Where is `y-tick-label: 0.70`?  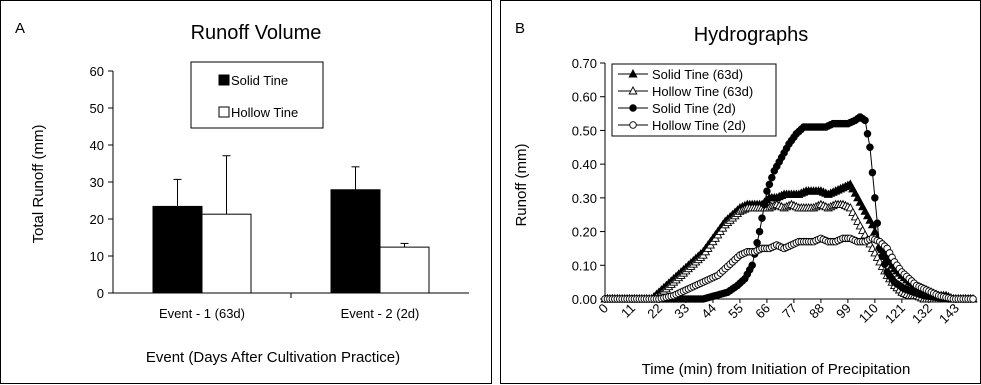
y-tick-label: 0.70 is located at coordinates (584, 63).